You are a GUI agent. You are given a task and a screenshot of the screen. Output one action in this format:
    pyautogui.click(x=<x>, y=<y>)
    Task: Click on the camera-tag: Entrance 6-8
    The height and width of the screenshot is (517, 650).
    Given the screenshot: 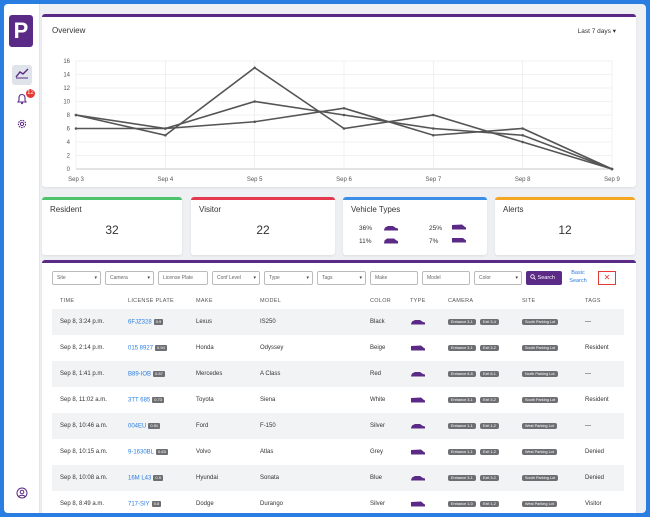 What is the action you would take?
    pyautogui.click(x=462, y=374)
    